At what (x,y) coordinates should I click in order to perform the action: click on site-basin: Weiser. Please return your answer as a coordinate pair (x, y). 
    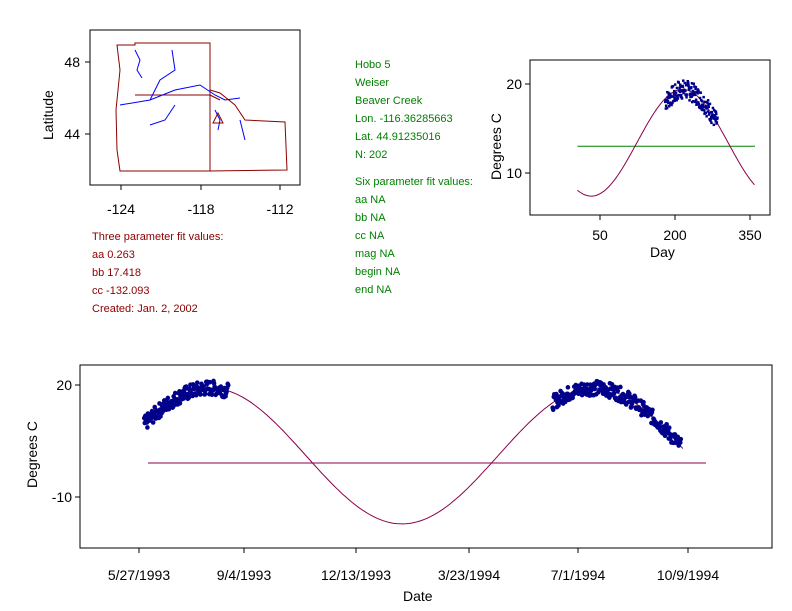
    Looking at the image, I should click on (372, 83).